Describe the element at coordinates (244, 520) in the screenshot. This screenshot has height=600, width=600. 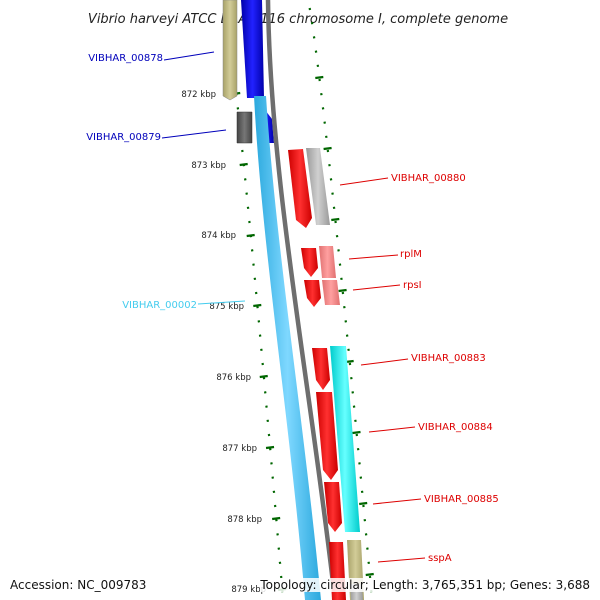
I see `kbp-tick-label: 878 kbp` at that location.